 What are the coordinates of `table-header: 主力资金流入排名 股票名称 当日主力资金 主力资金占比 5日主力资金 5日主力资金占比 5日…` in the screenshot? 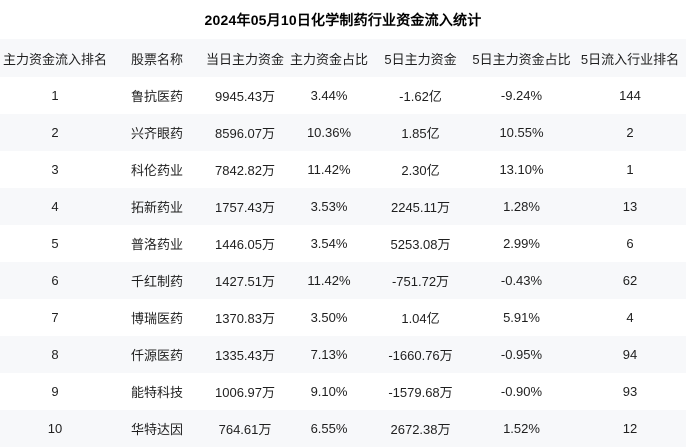 It's located at (343, 58).